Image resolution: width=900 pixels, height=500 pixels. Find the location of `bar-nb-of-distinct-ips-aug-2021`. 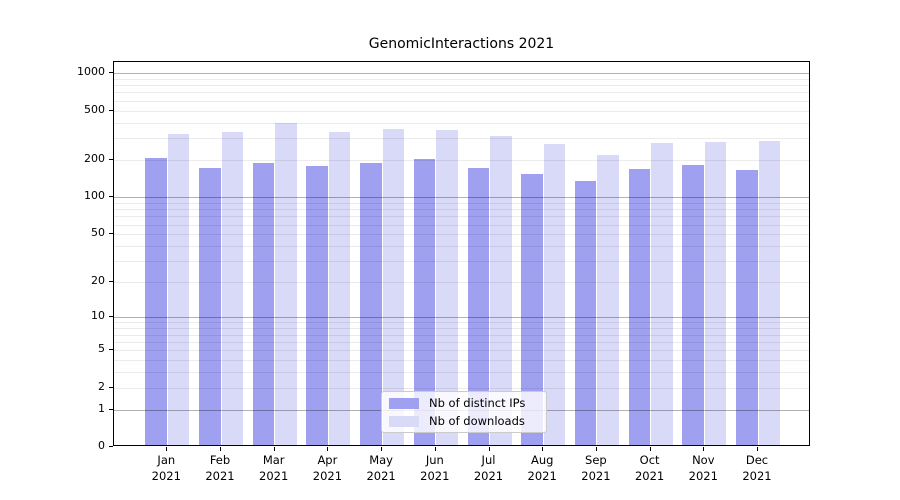

bar-nb-of-distinct-ips-aug-2021 is located at coordinates (532, 309).